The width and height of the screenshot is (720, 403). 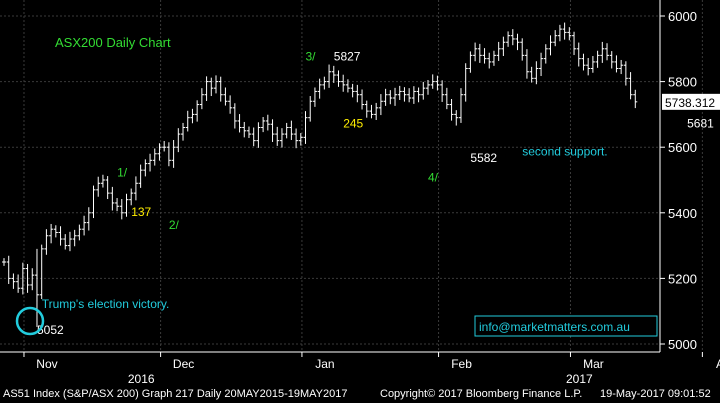 What do you see at coordinates (324, 364) in the screenshot?
I see `x-tick-label: Jan` at bounding box center [324, 364].